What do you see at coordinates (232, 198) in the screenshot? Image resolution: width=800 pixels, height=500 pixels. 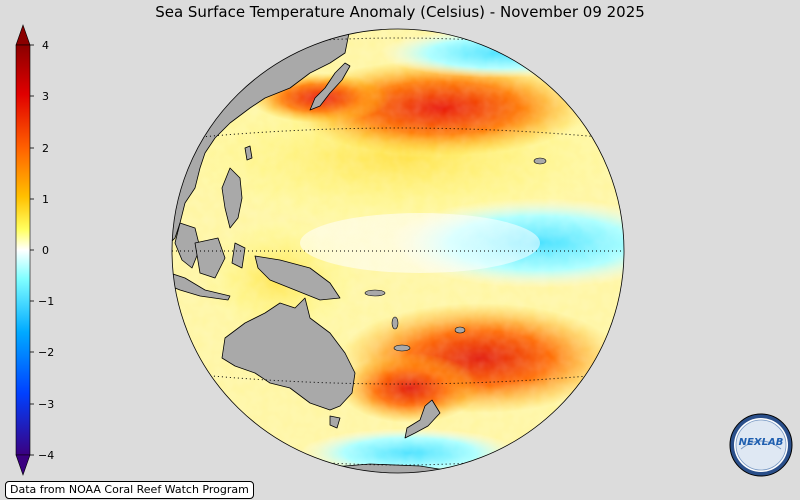 I see `philippines-islands` at bounding box center [232, 198].